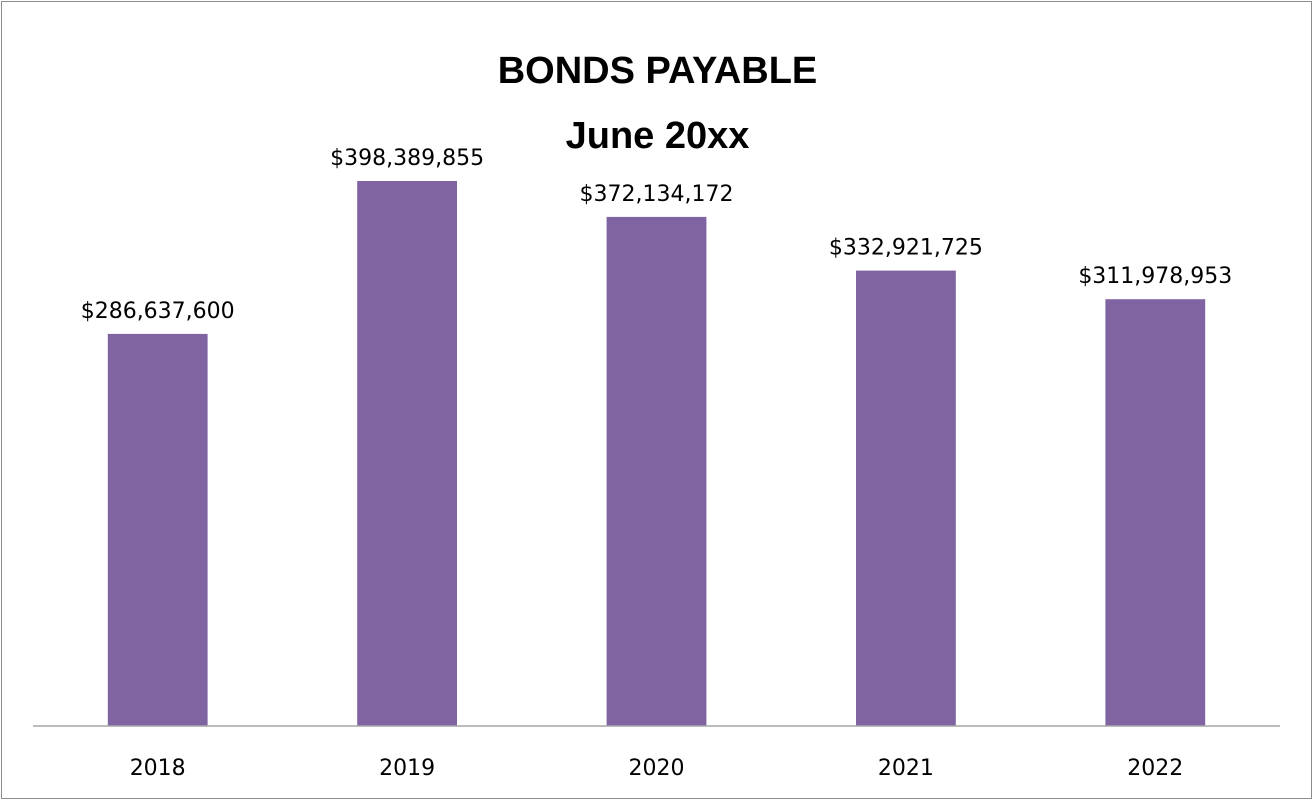  I want to click on bar-2021, so click(906, 498).